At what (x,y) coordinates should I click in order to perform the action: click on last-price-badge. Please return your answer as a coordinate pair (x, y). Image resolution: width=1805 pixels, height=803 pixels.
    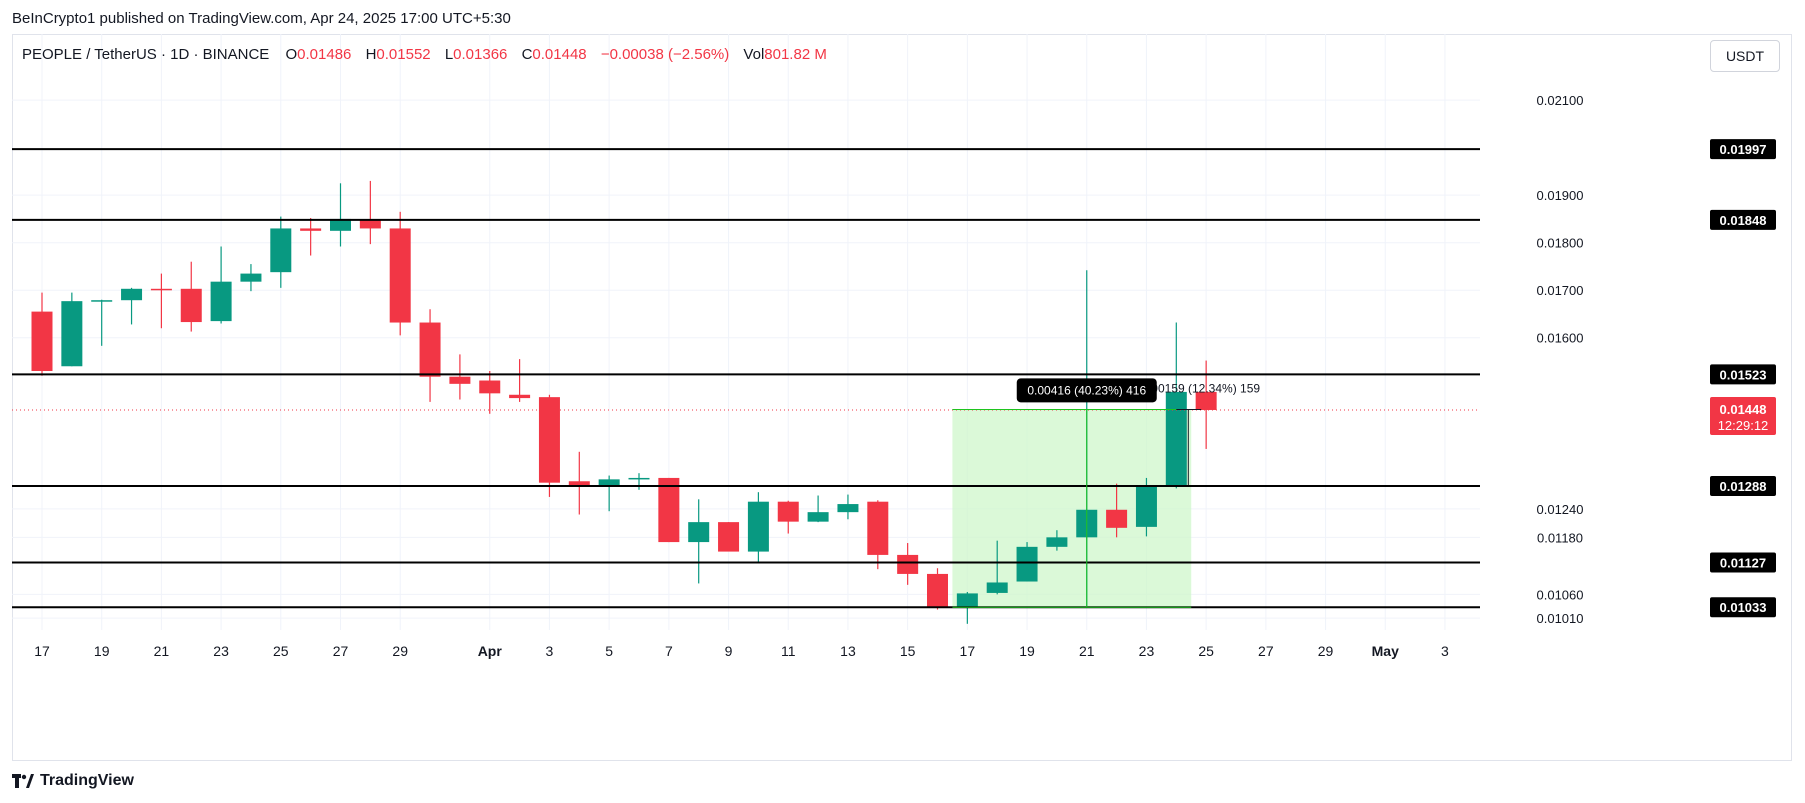
    Looking at the image, I should click on (1743, 415).